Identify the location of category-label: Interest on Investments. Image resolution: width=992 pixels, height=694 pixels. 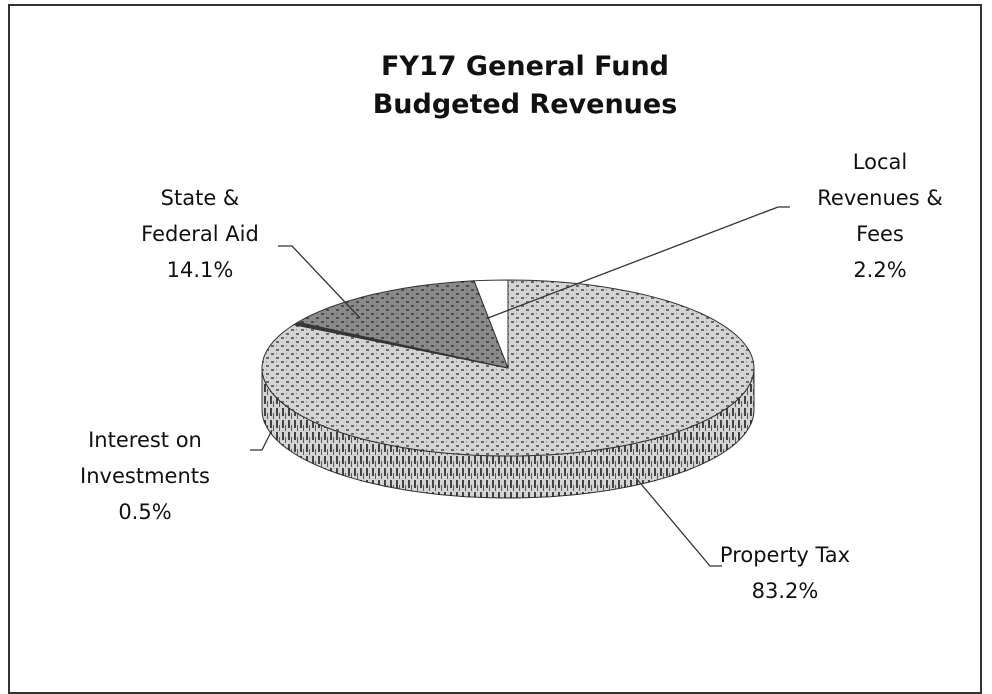
(145, 458).